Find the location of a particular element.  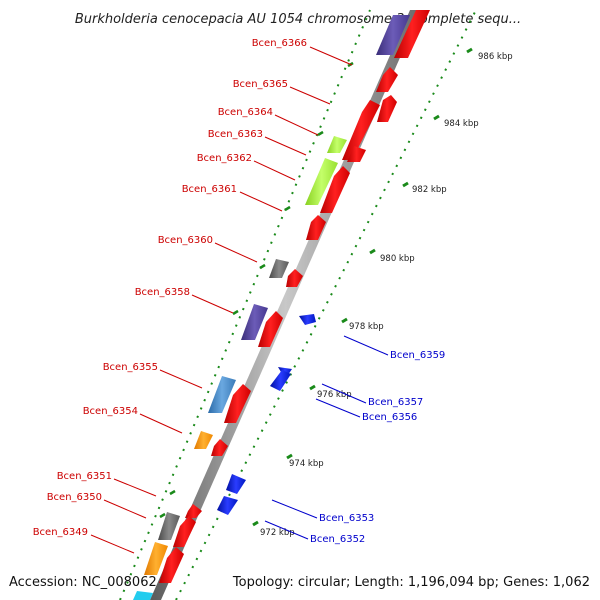

tick-label: 976 kbp is located at coordinates (334, 395).